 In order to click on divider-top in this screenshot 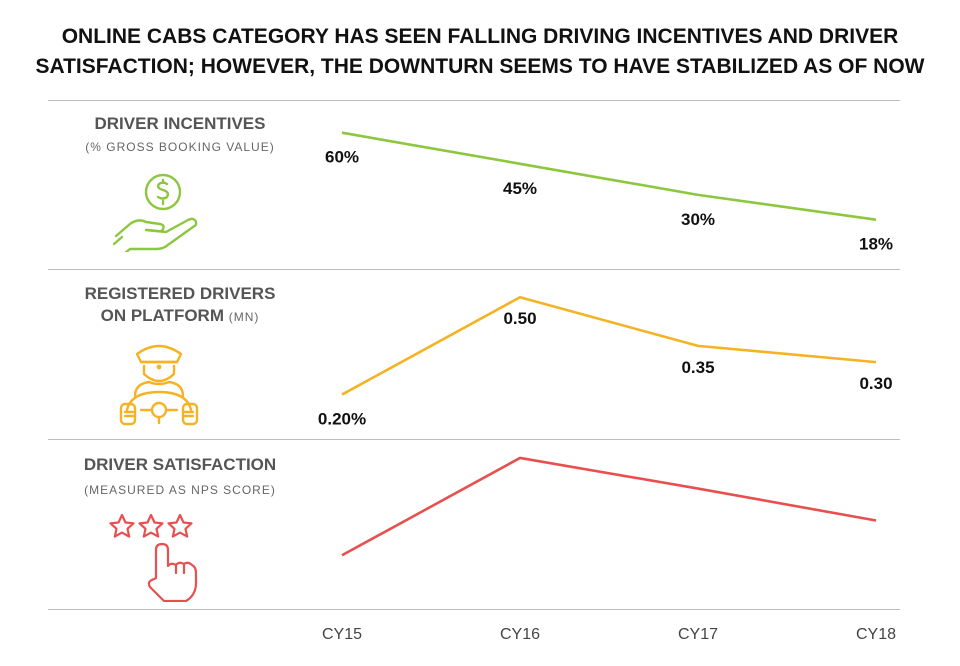, I will do `click(474, 100)`.